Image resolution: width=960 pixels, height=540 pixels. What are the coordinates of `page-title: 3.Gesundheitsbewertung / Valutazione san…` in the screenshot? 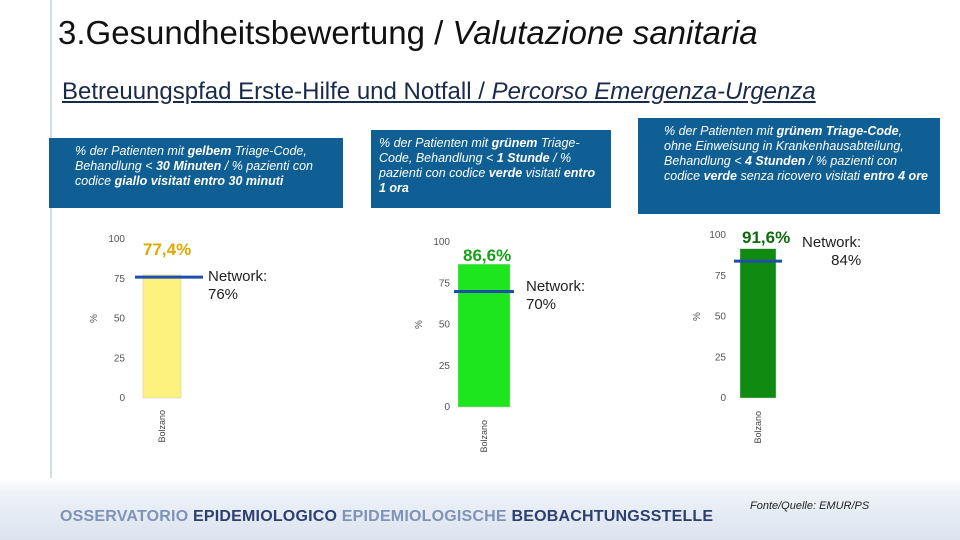 It's located at (408, 32).